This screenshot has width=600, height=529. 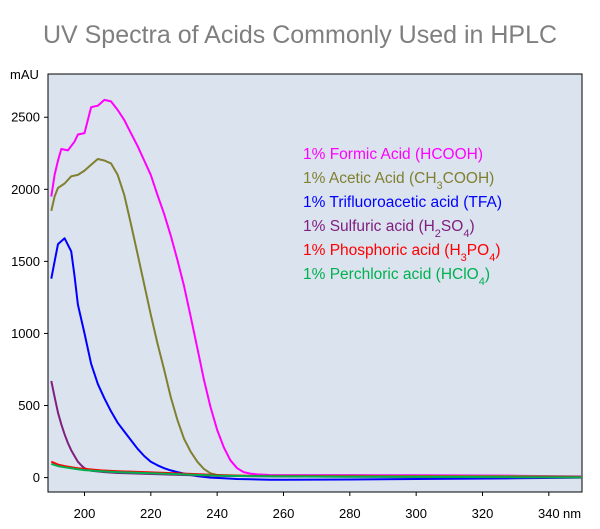 What do you see at coordinates (25, 117) in the screenshot?
I see `y-tick-label: 2500` at bounding box center [25, 117].